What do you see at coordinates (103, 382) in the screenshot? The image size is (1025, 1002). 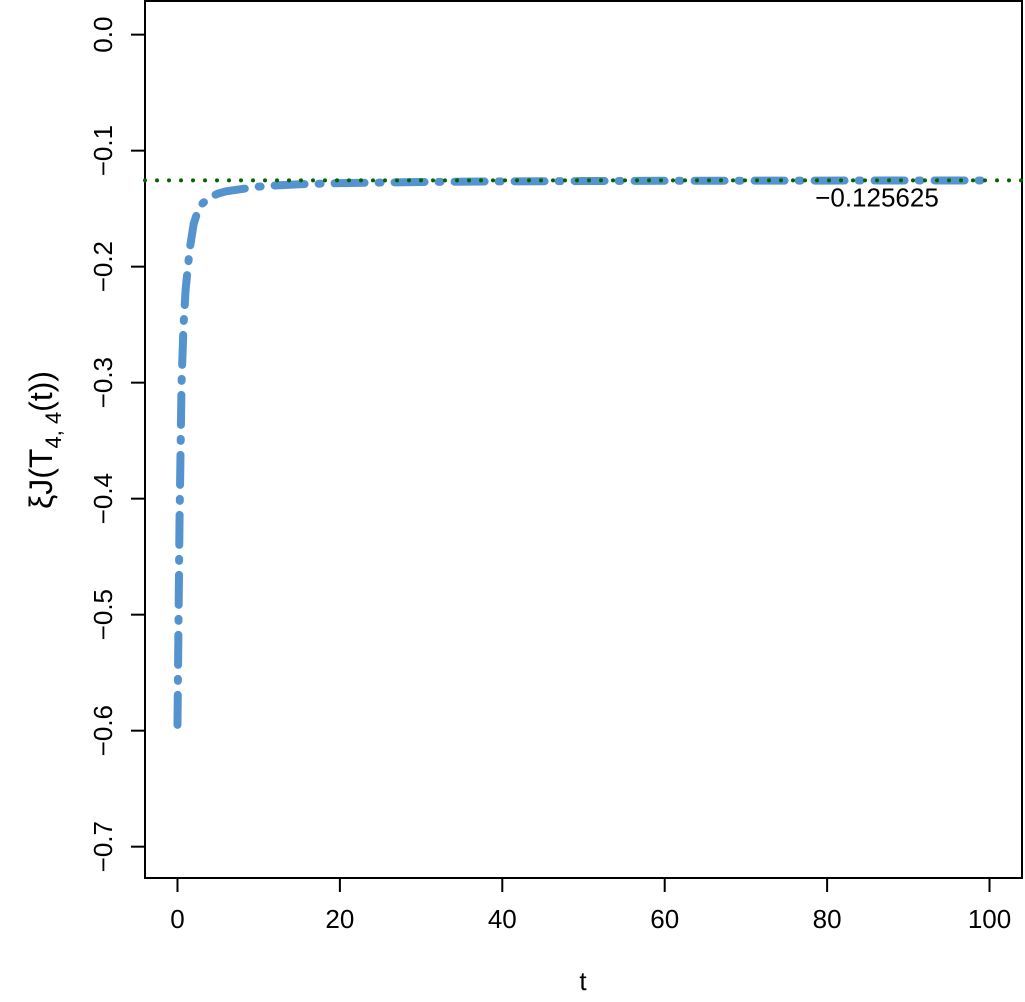 I see `y-tick-label: −0.3` at bounding box center [103, 382].